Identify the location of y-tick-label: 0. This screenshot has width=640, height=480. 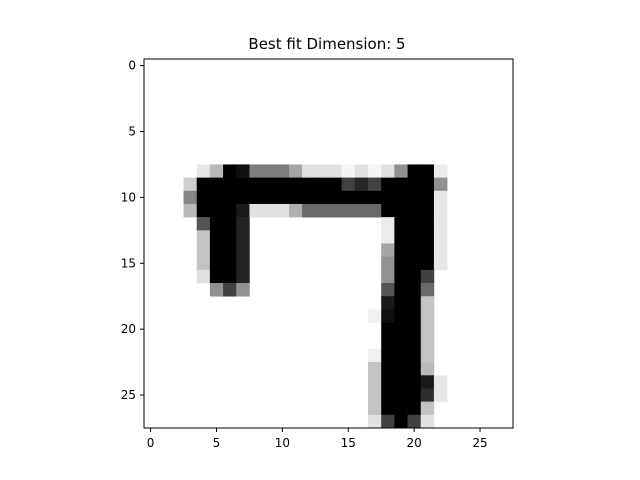
(132, 66).